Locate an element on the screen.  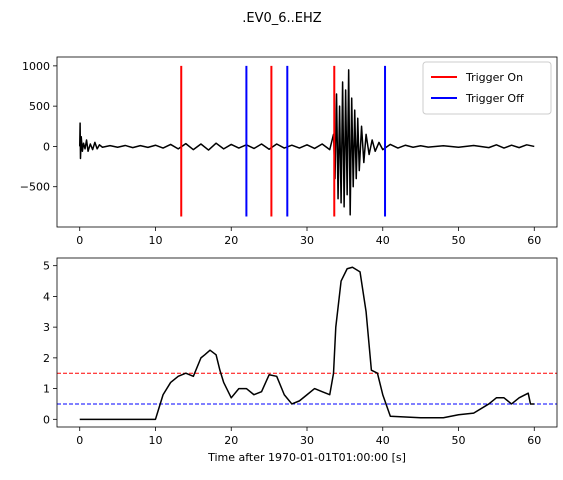
y-tick-label: 1000 is located at coordinates (36, 66).